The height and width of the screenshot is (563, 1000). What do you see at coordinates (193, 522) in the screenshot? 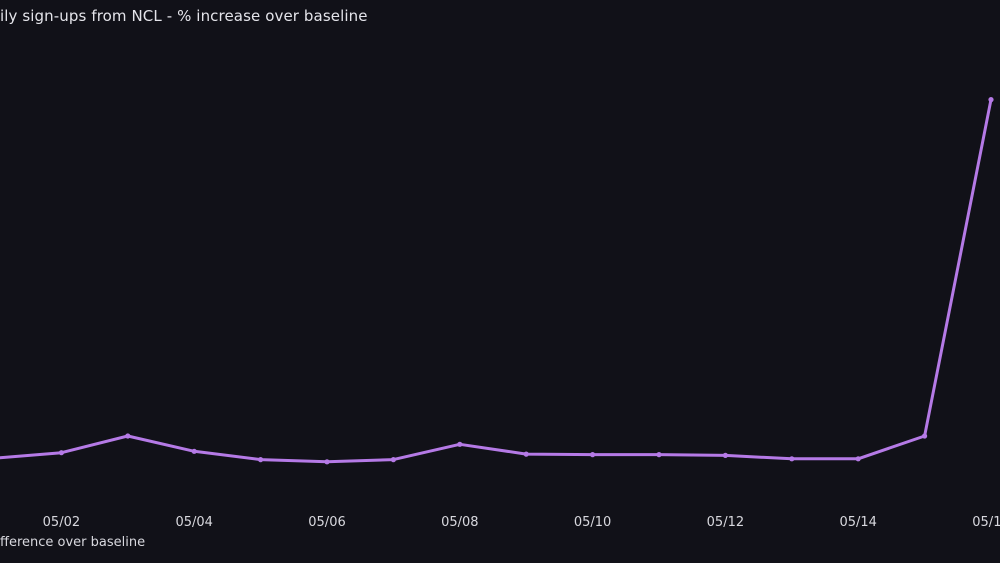
I see `x-tick-label-1: 05/04` at bounding box center [193, 522].